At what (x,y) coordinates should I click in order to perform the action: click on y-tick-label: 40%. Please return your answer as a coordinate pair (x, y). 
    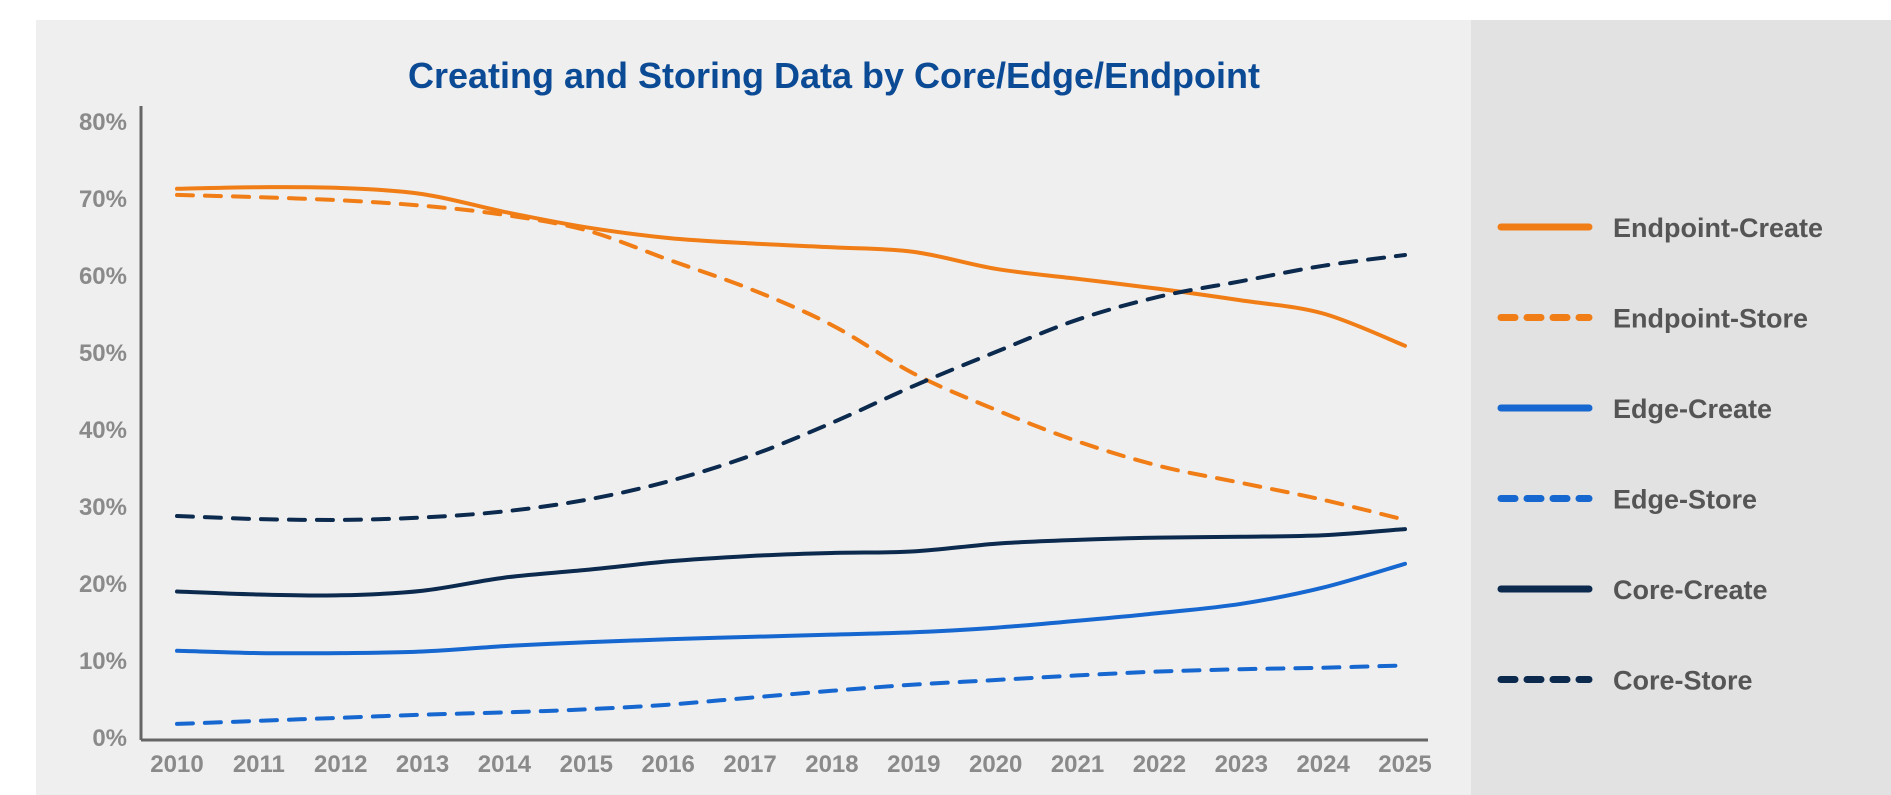
    Looking at the image, I should click on (103, 430).